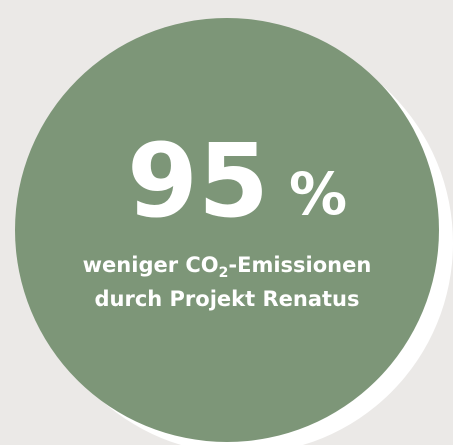 The image size is (453, 445). Describe the element at coordinates (151, 265) in the screenshot. I see `caption-text: weniger CO` at that location.